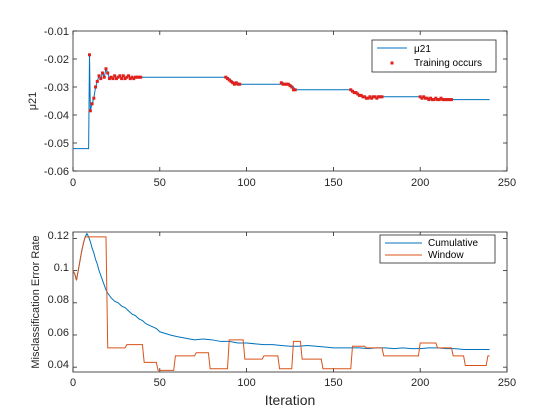 The height and width of the screenshot is (420, 560). I want to click on y-tick-label: 0.08, so click(58, 300).